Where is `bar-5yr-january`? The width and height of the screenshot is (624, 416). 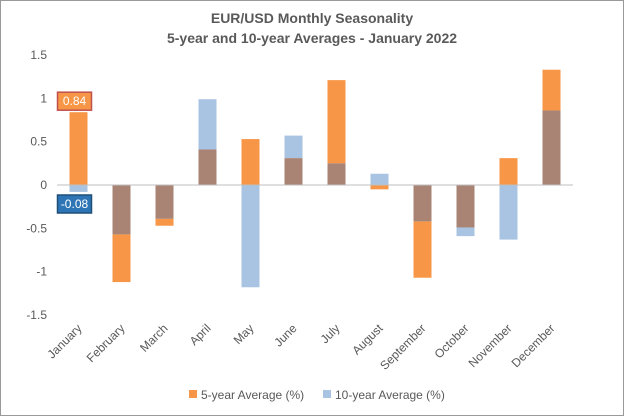 bar-5yr-january is located at coordinates (78, 148).